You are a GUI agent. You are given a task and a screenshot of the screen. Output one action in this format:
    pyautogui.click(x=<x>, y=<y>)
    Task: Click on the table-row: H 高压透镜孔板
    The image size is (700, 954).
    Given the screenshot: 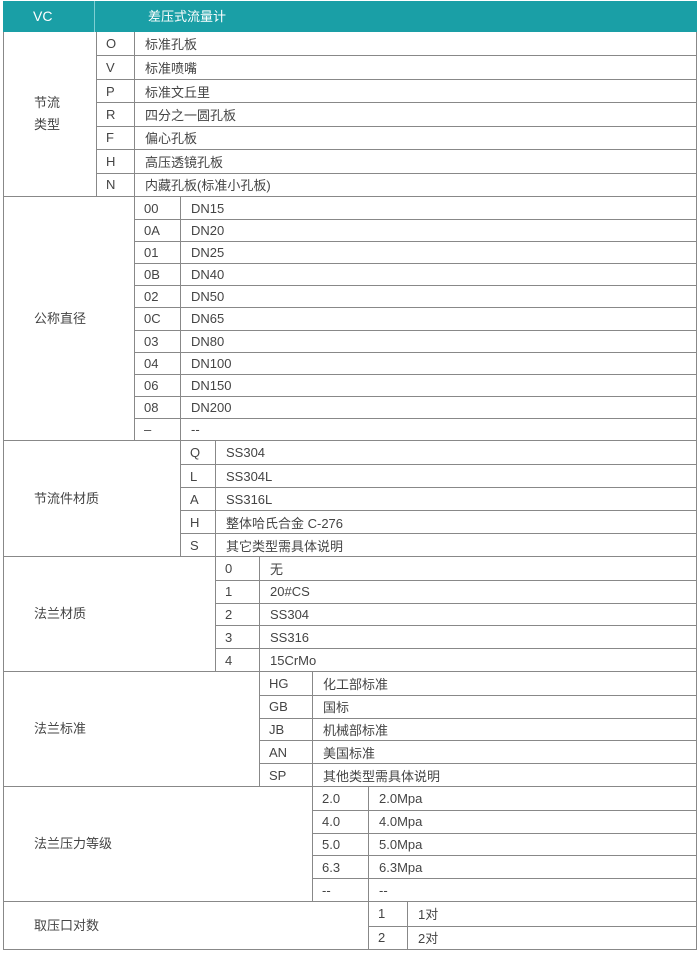 What is the action you would take?
    pyautogui.click(x=396, y=161)
    